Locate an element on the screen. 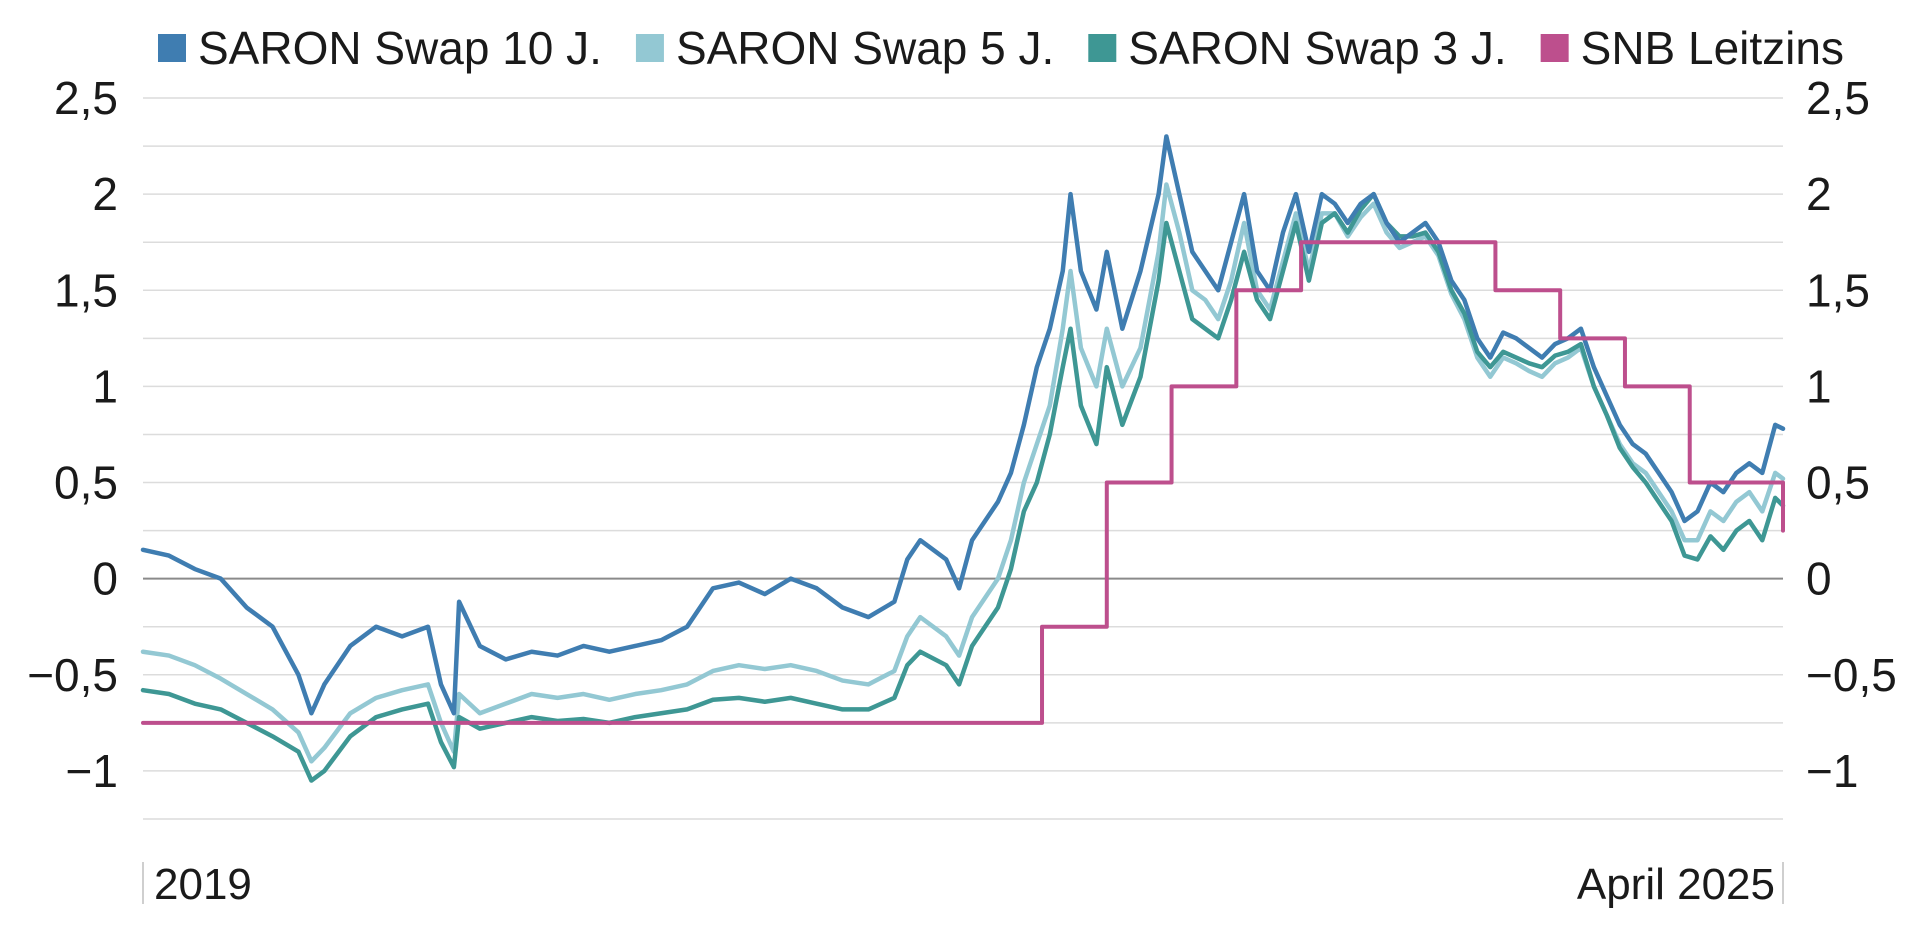 The width and height of the screenshot is (1920, 929). y-tick-label-right: 2 is located at coordinates (1819, 194).